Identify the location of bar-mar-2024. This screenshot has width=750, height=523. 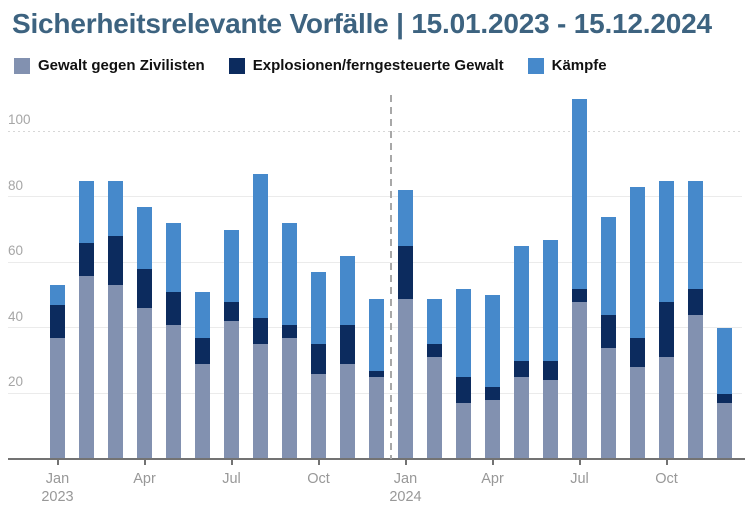
(463, 373).